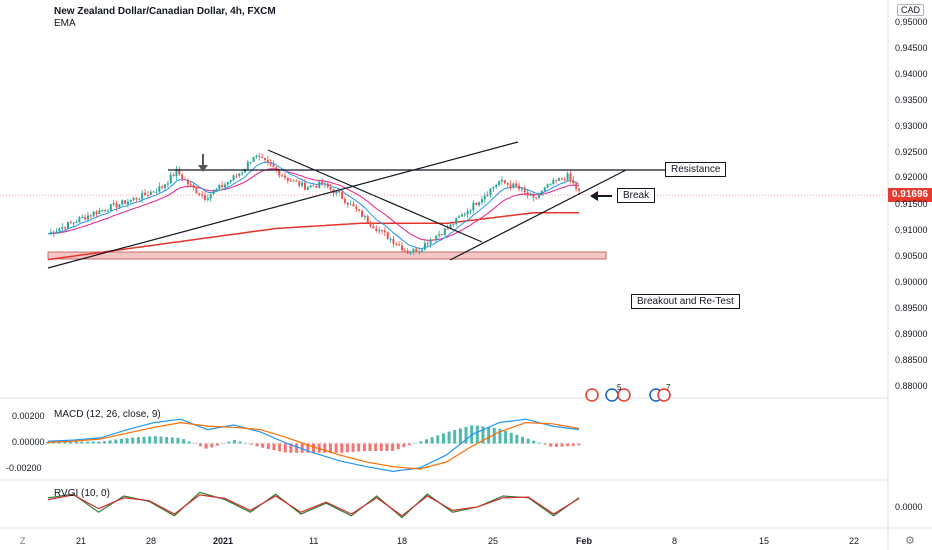  I want to click on timezone-icon: Z, so click(23, 541).